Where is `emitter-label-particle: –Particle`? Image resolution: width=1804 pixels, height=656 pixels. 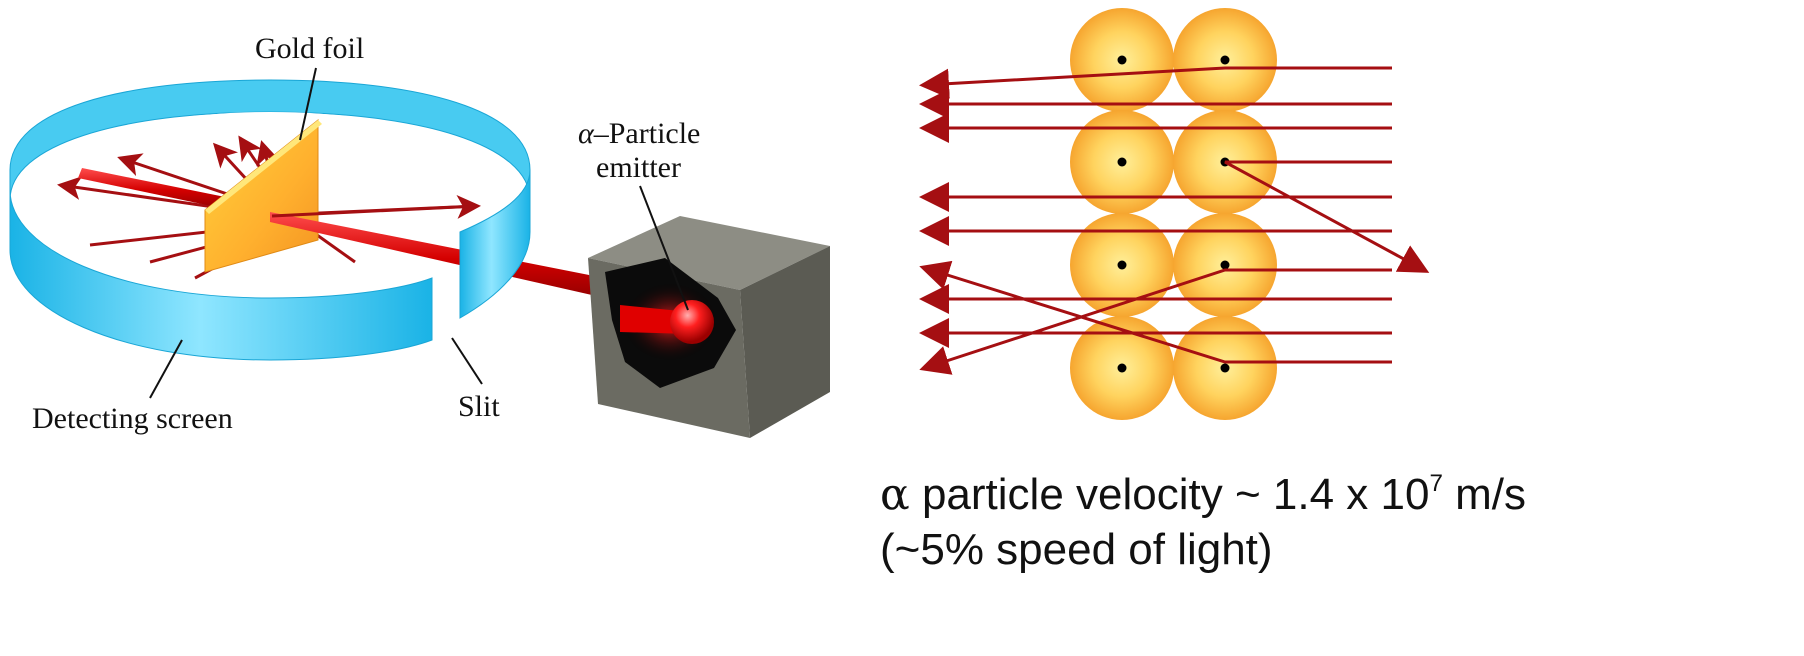 emitter-label-particle: –Particle is located at coordinates (647, 133).